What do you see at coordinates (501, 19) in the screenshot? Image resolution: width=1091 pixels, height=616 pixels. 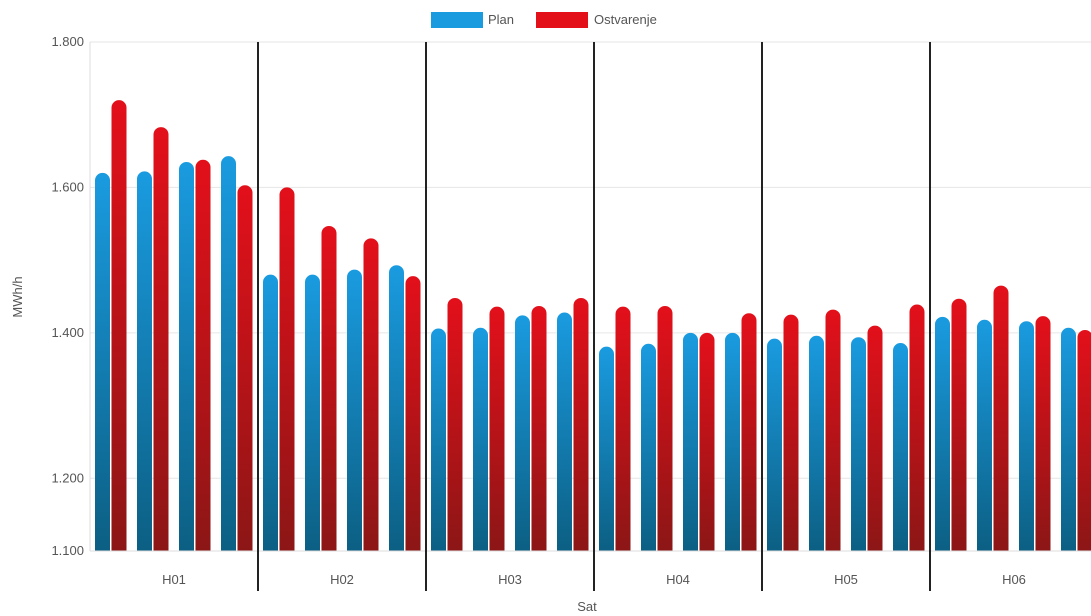 I see `legend-label-plan: Plan` at bounding box center [501, 19].